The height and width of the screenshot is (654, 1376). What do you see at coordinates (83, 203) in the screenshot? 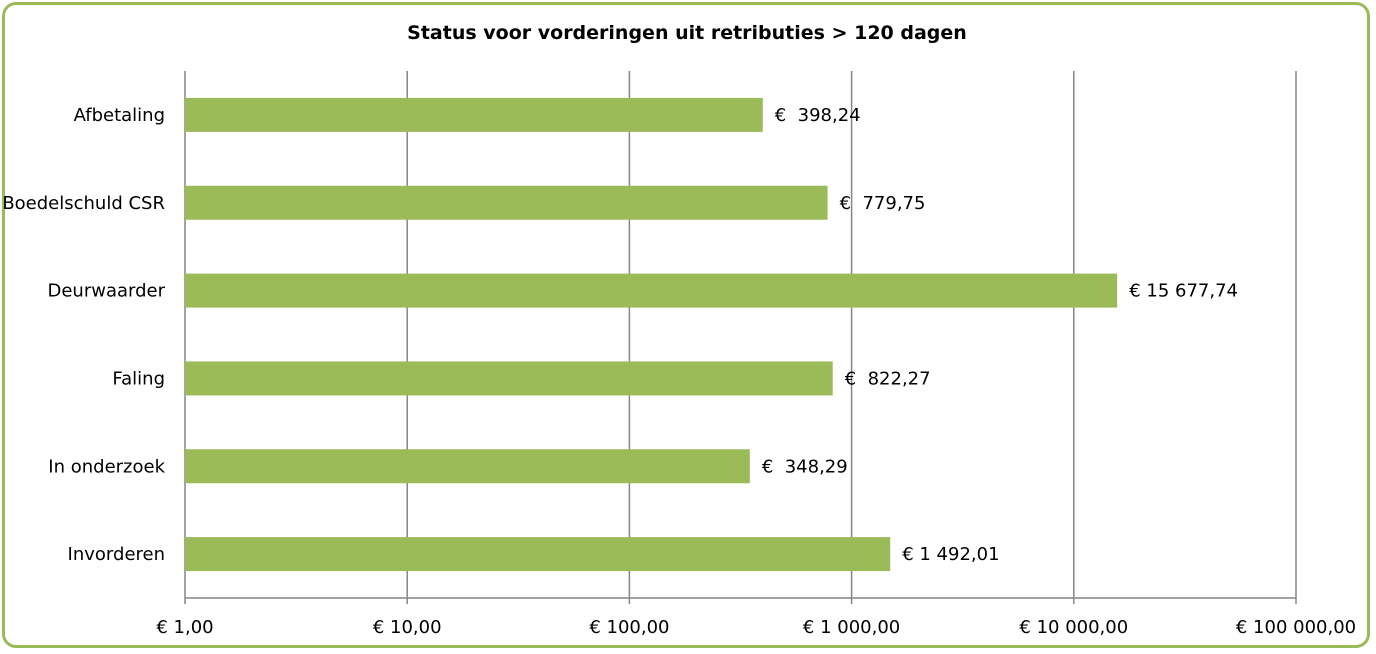
I see `category-label-1: Boedelschuld CSR` at bounding box center [83, 203].